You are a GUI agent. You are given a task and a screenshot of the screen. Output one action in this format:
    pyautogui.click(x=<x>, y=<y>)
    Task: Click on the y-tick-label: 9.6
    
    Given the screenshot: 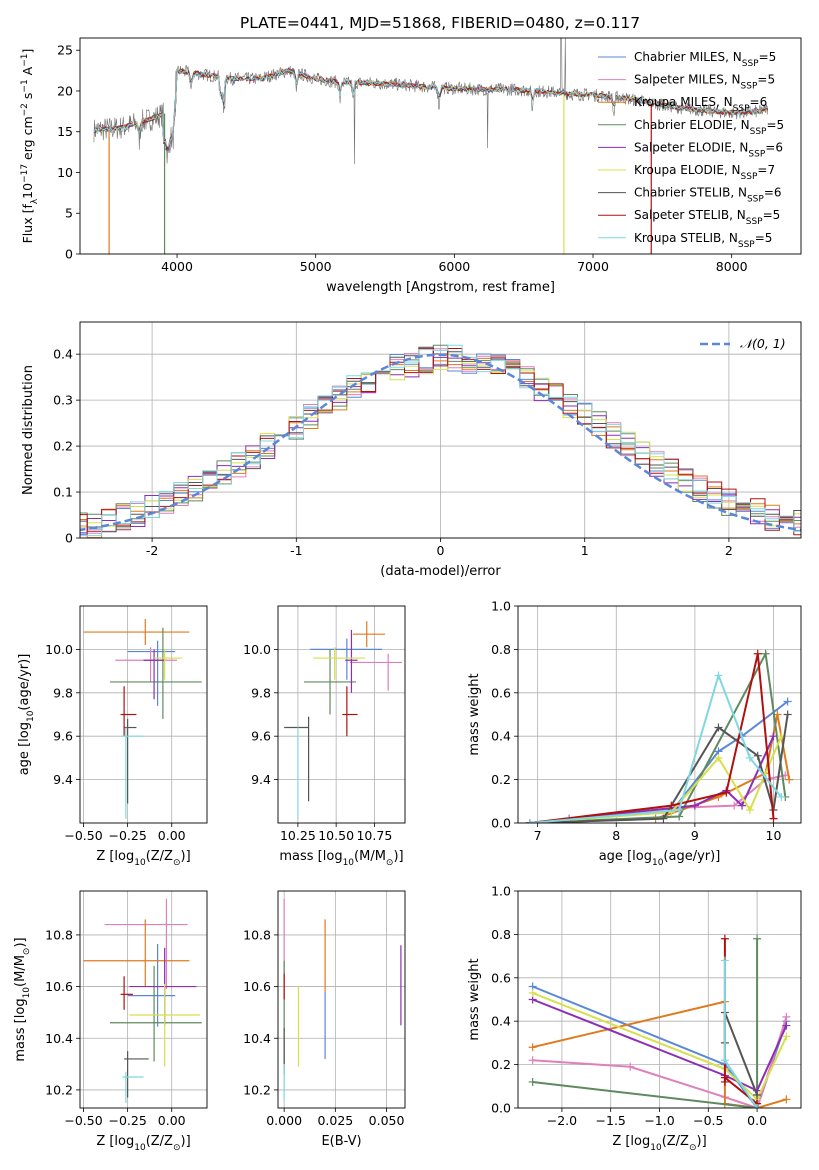 What is the action you would take?
    pyautogui.click(x=261, y=736)
    